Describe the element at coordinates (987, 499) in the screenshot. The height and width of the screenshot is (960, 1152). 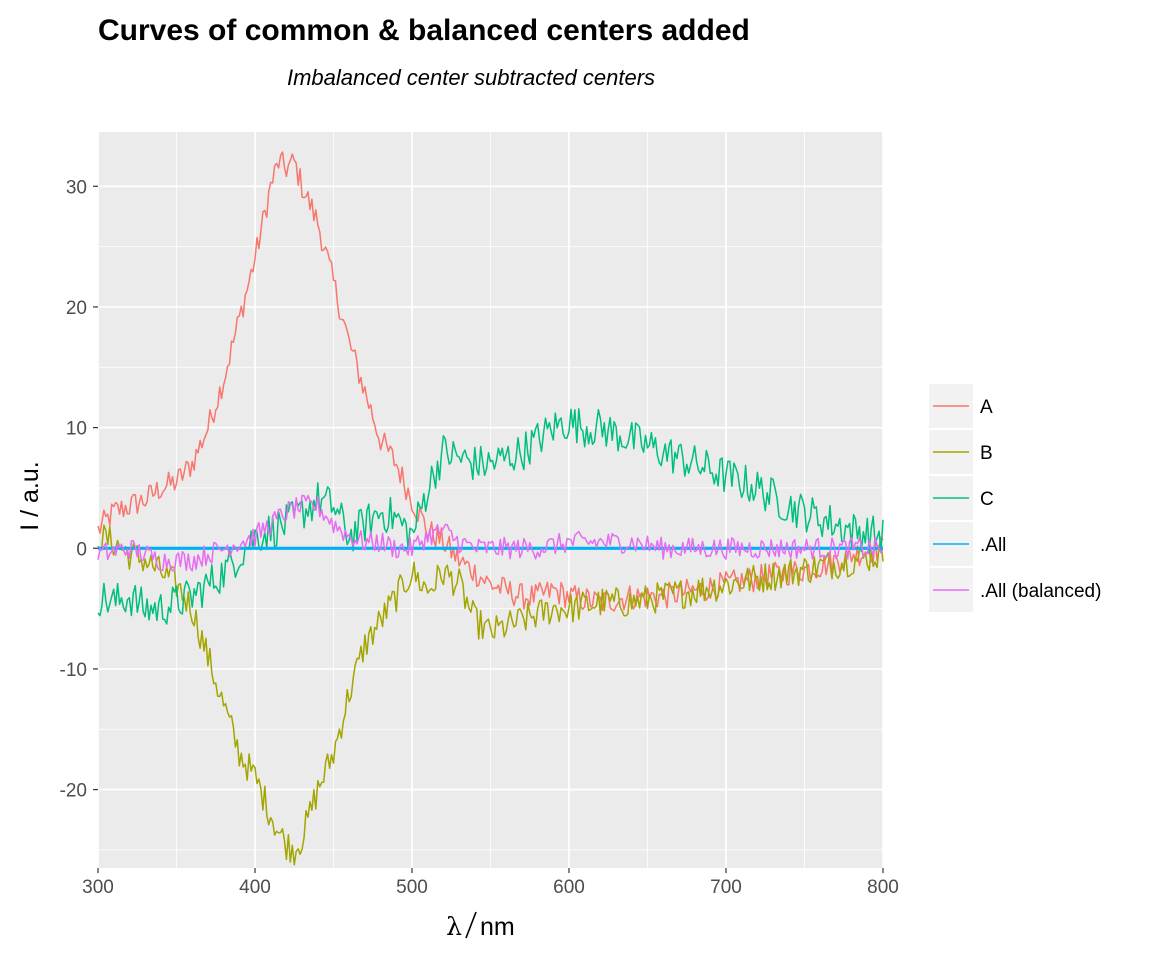
I see `legend-label-c: C` at that location.